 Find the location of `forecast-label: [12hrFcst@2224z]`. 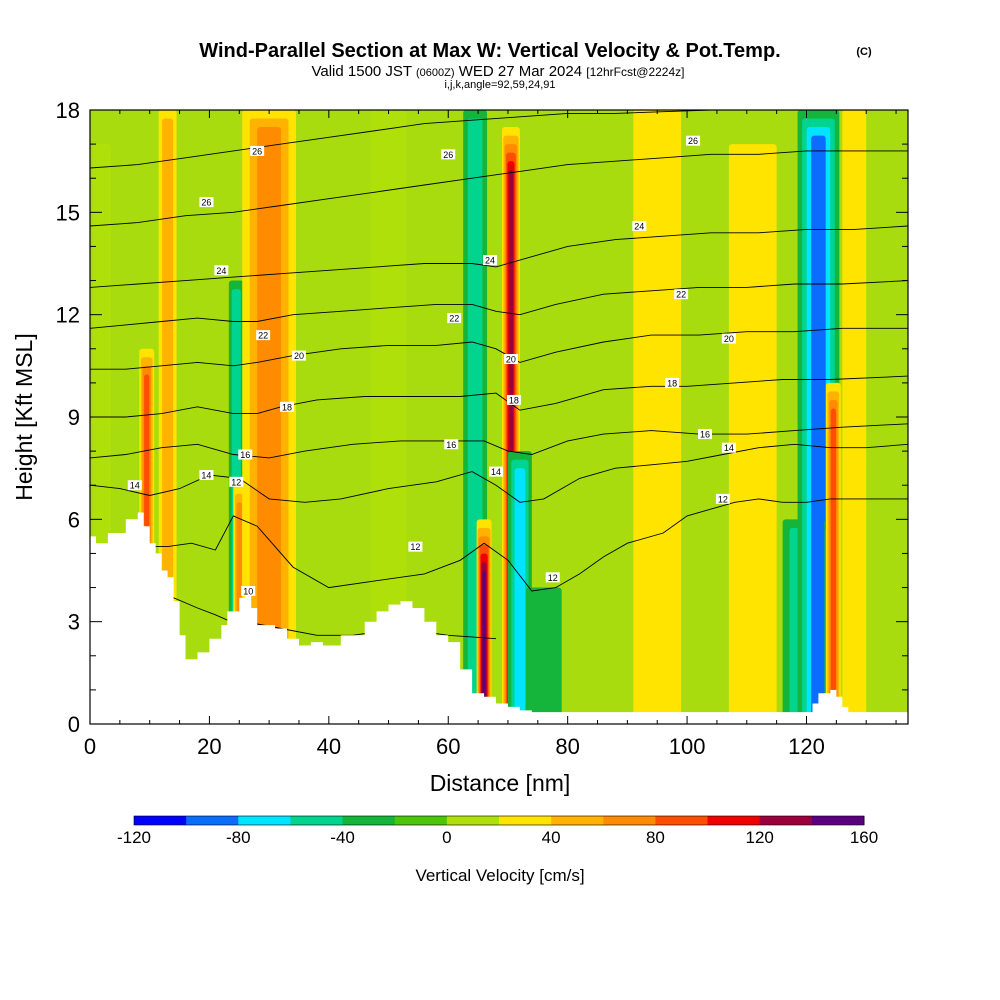

forecast-label: [12hrFcst@2224z] is located at coordinates (635, 72).